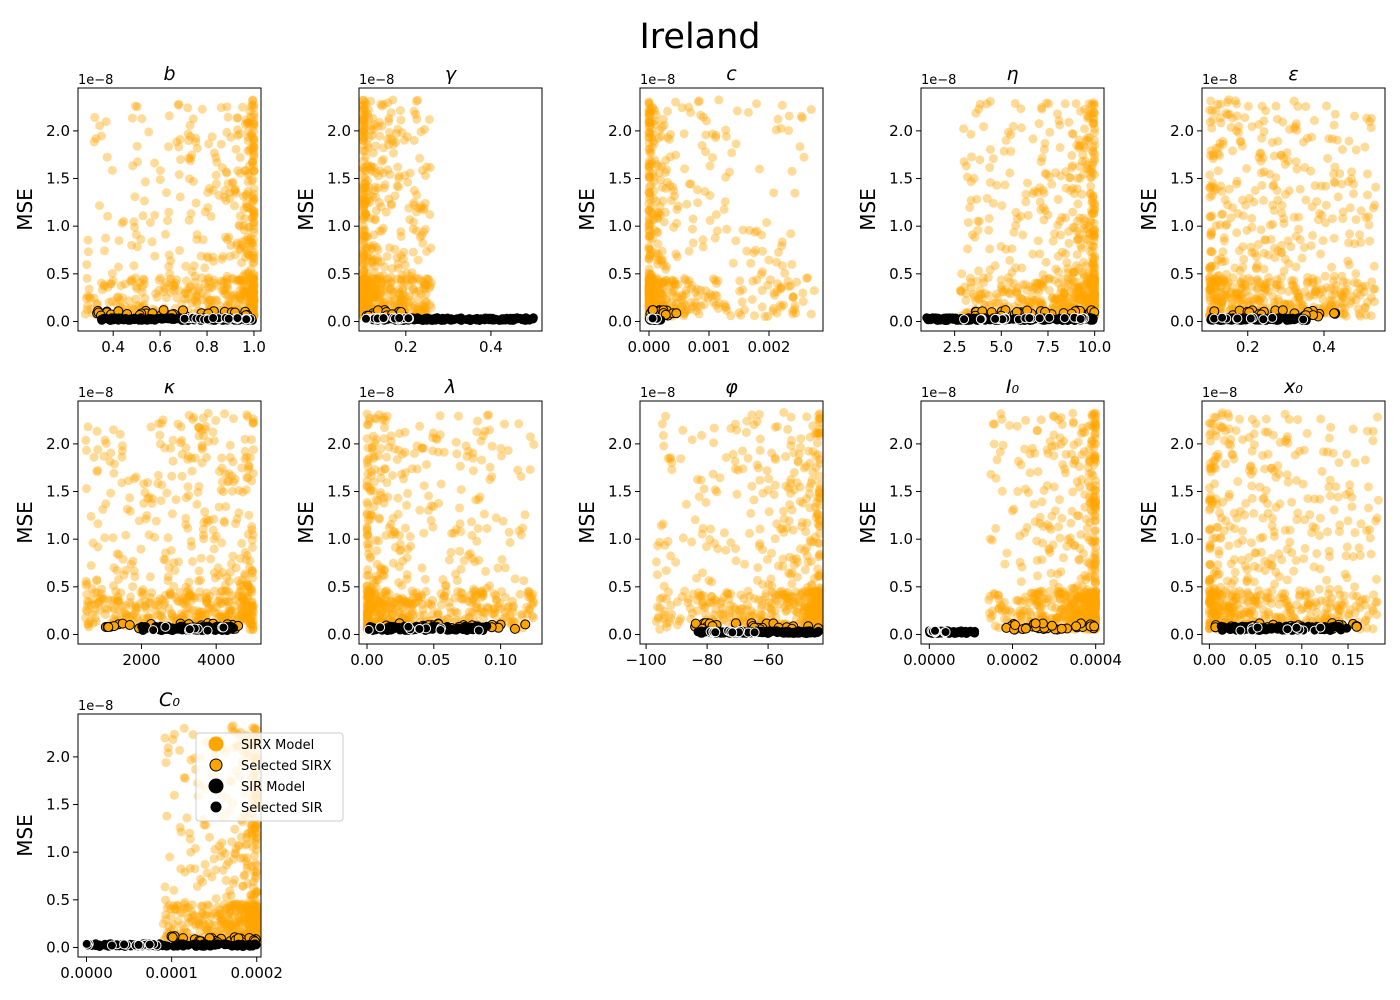 Image resolution: width=1400 pixels, height=1000 pixels. Describe the element at coordinates (169, 210) in the screenshot. I see `scatter-points` at that location.